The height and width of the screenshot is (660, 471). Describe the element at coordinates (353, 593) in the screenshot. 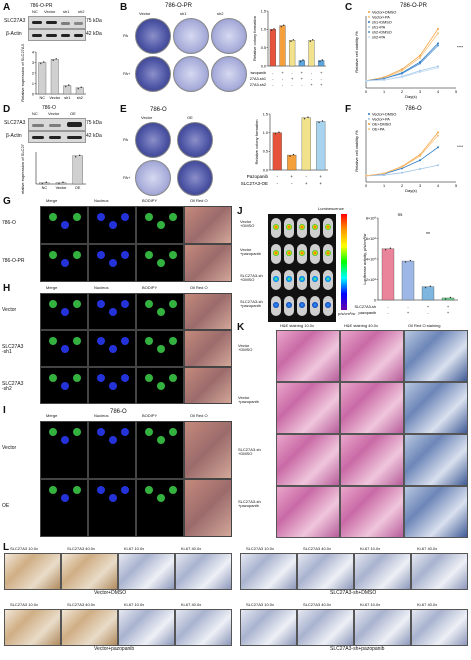

I see `group-caption: SLC27A3-sh+DMSO` at that location.